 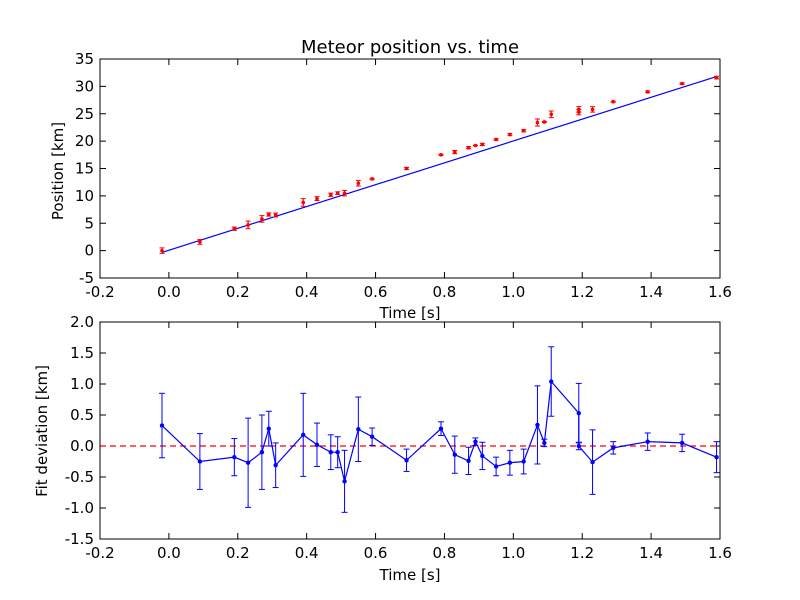 I want to click on bottom-y-tick-label: 2.0, so click(x=82, y=322).